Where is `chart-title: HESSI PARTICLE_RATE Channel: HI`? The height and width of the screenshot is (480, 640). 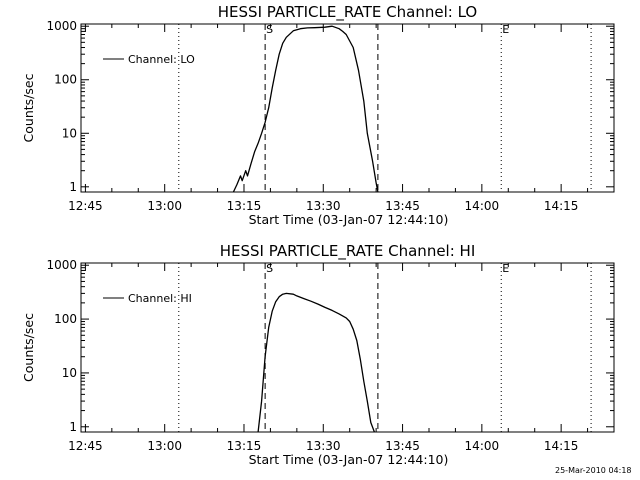
chart-title: HESSI PARTICLE_RATE Channel: HI is located at coordinates (348, 251).